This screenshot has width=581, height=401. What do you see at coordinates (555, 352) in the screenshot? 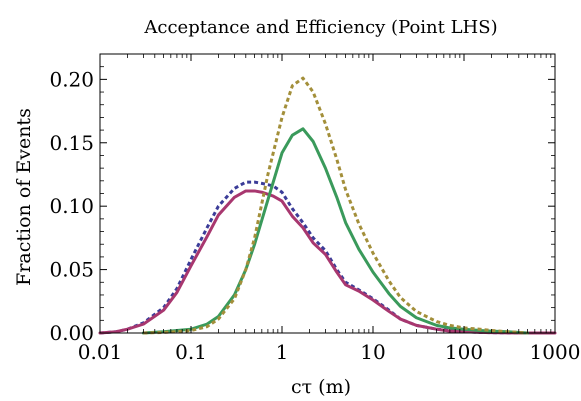
I see `x-tick-label: 1000` at bounding box center [555, 352].